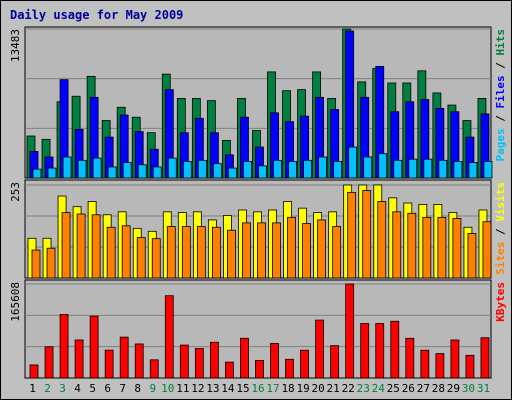 The image size is (512, 405). What do you see at coordinates (152, 388) in the screenshot?
I see `x-tick-day-9: 9` at bounding box center [152, 388].